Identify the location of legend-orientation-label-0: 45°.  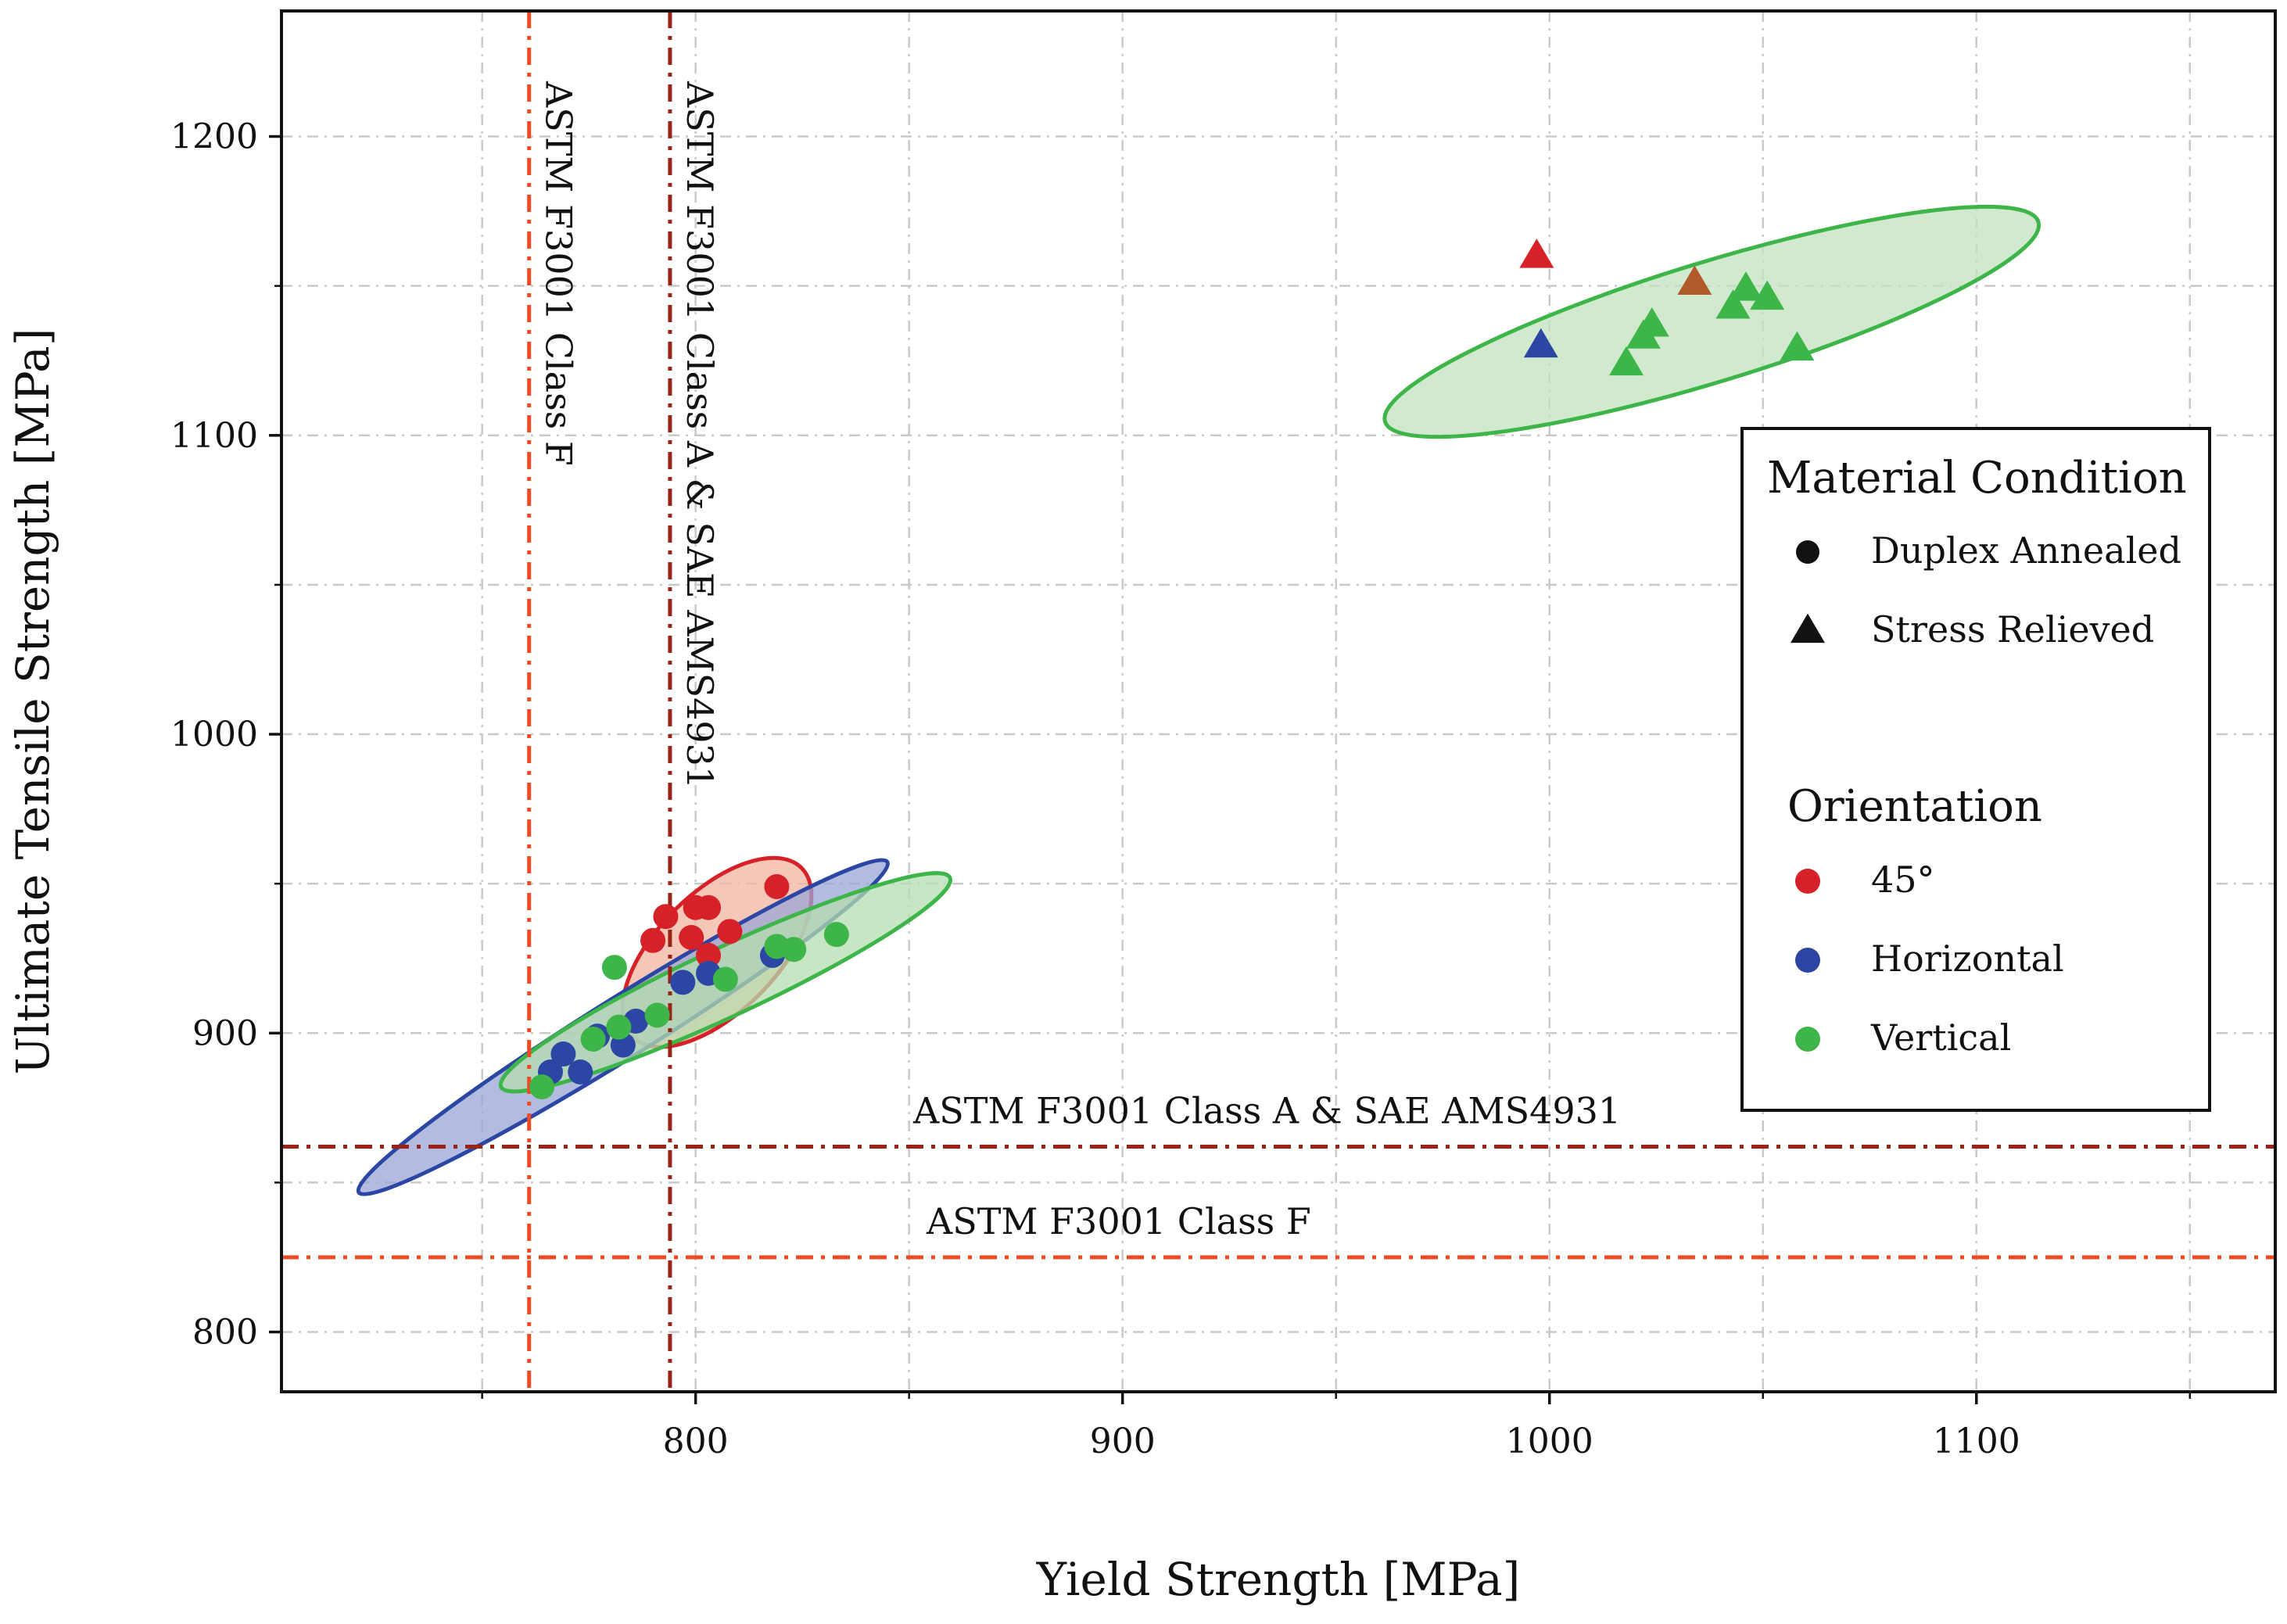
(1903, 880).